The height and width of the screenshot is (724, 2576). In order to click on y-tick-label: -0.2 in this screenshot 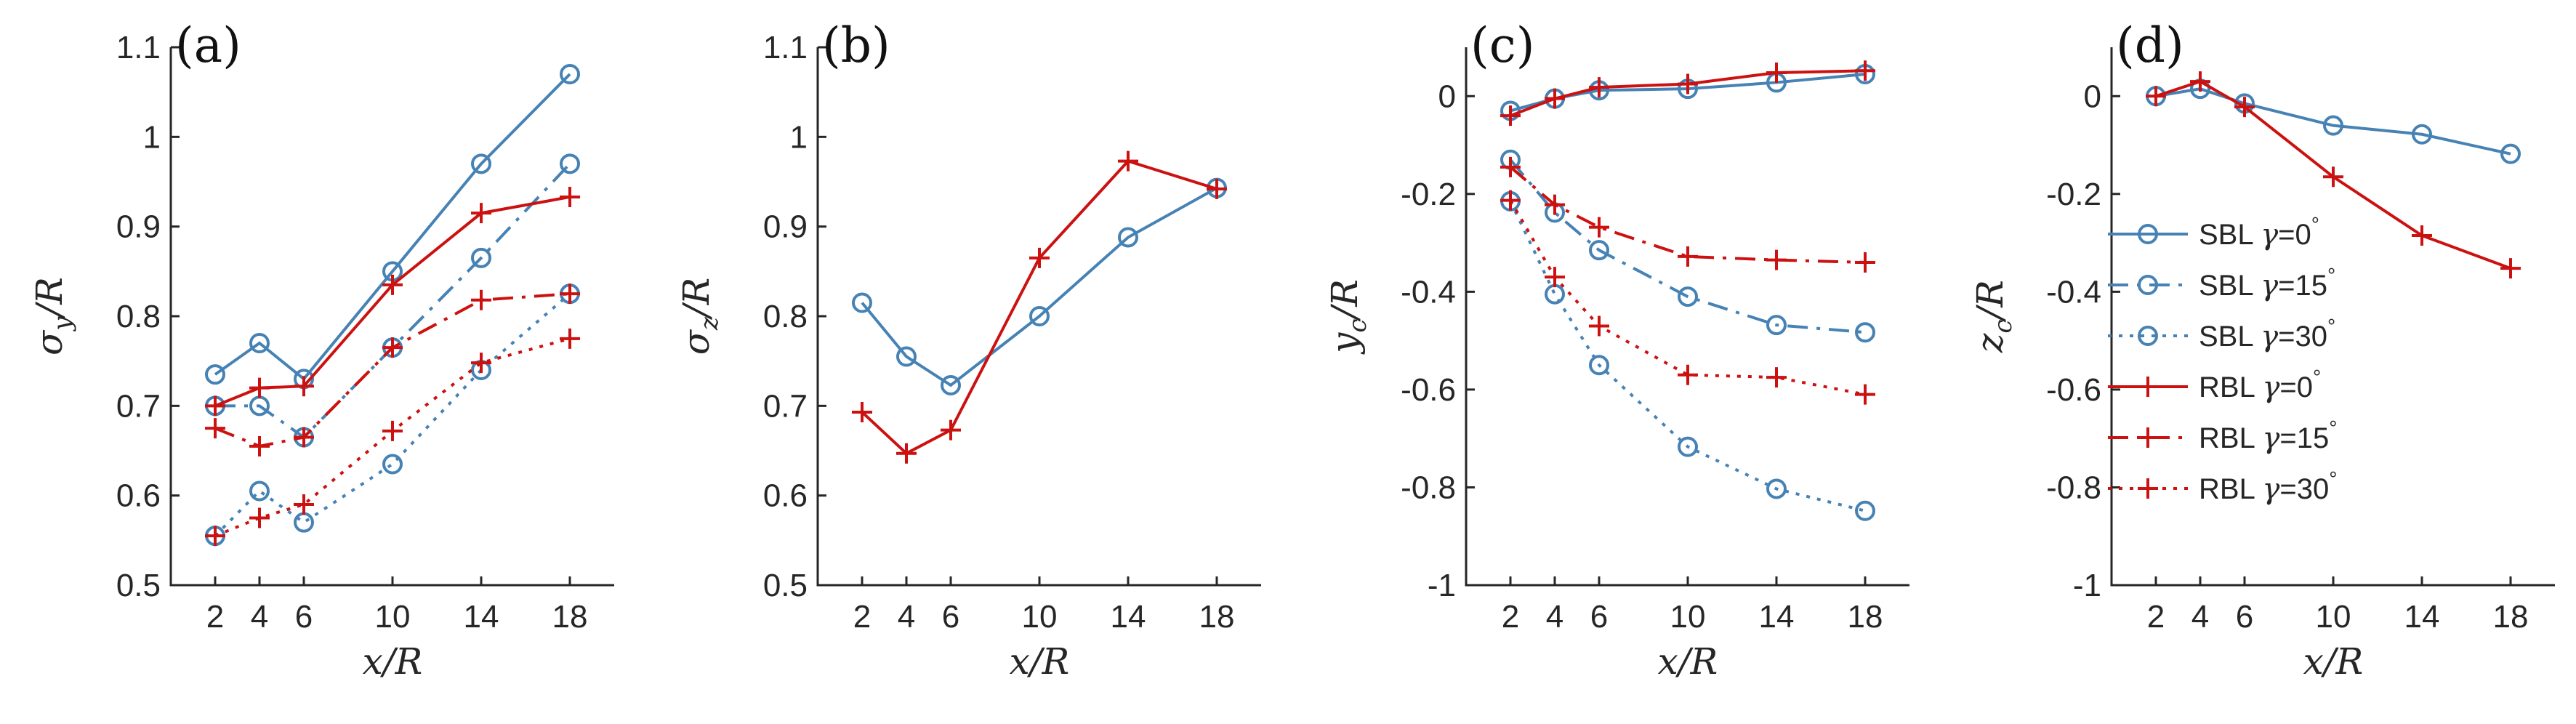, I will do `click(1428, 195)`.